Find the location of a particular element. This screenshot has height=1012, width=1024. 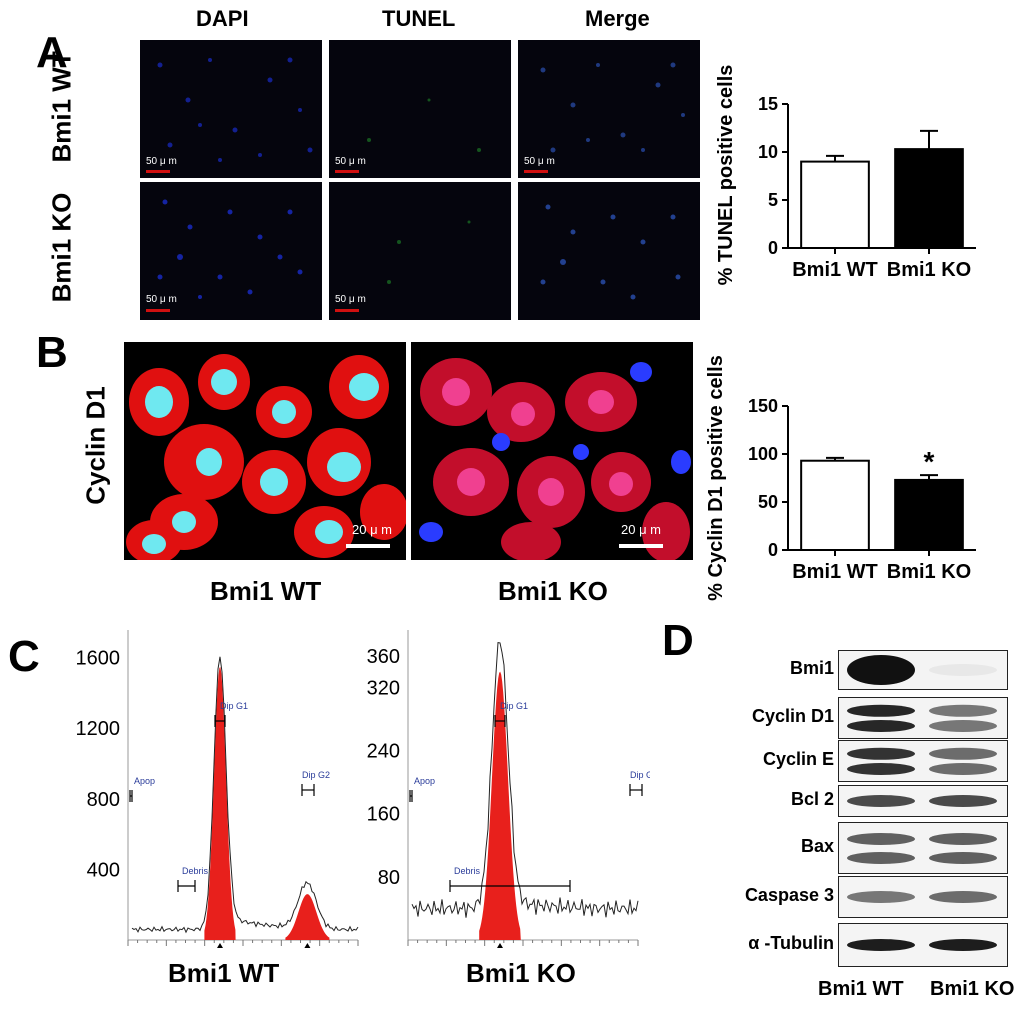

y-tick-label: 5 is located at coordinates (773, 200).